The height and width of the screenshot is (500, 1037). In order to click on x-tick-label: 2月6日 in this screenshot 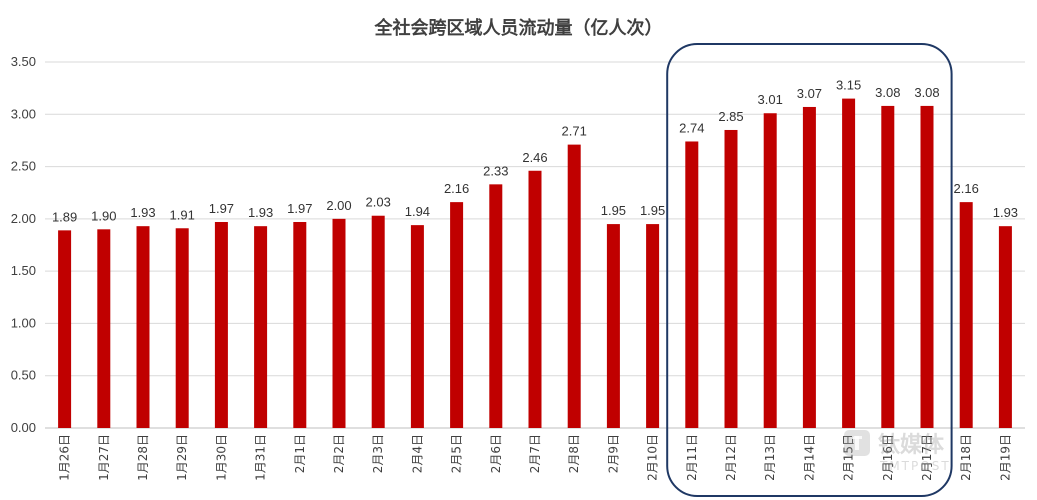, I will do `click(496, 453)`.